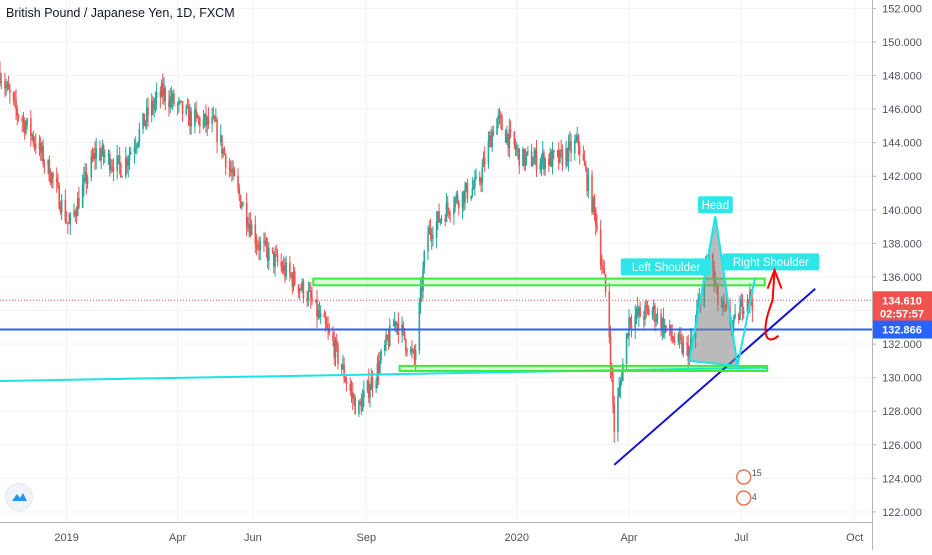 The width and height of the screenshot is (932, 555). What do you see at coordinates (713, 292) in the screenshot?
I see `head-pattern-fill` at bounding box center [713, 292].